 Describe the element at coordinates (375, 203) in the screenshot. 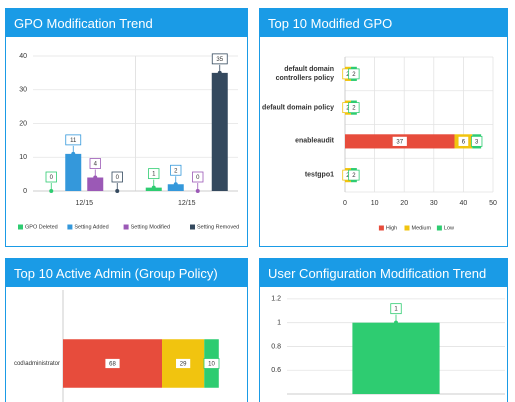

I see `x-tick-label: 10` at that location.